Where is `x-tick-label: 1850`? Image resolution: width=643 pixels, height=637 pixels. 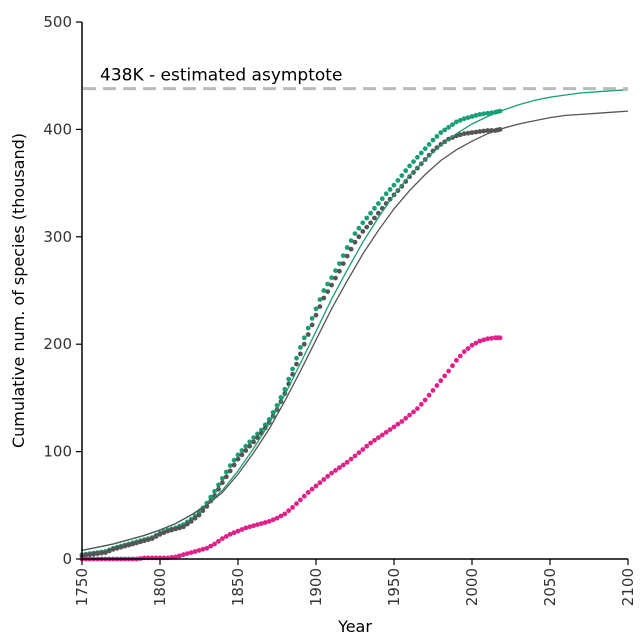 x-tick-label: 1850 is located at coordinates (238, 587).